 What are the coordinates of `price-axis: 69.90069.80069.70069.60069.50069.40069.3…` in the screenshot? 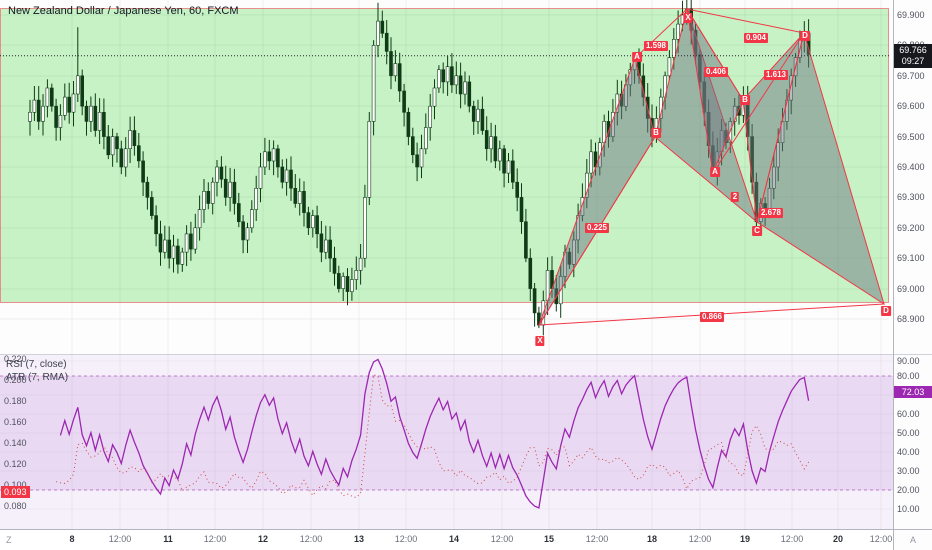 It's located at (913, 177).